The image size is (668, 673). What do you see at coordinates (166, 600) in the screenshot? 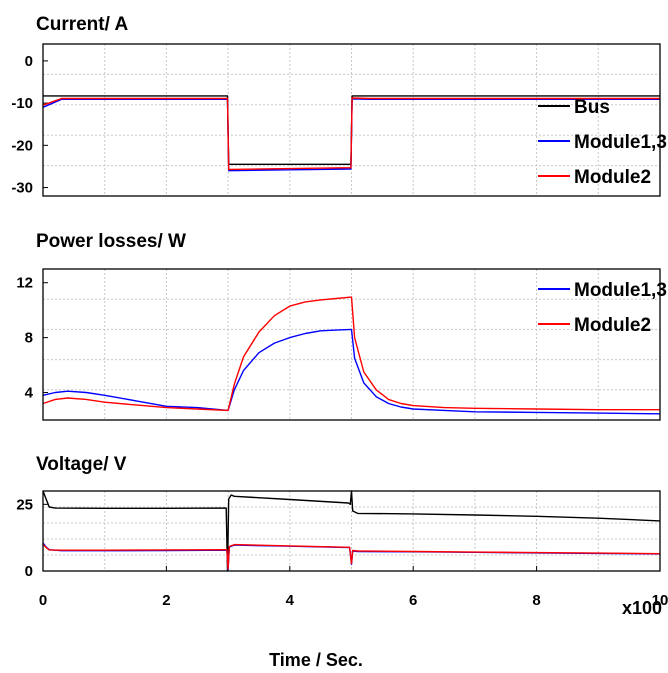
I see `x-tick-label: 2` at bounding box center [166, 600].